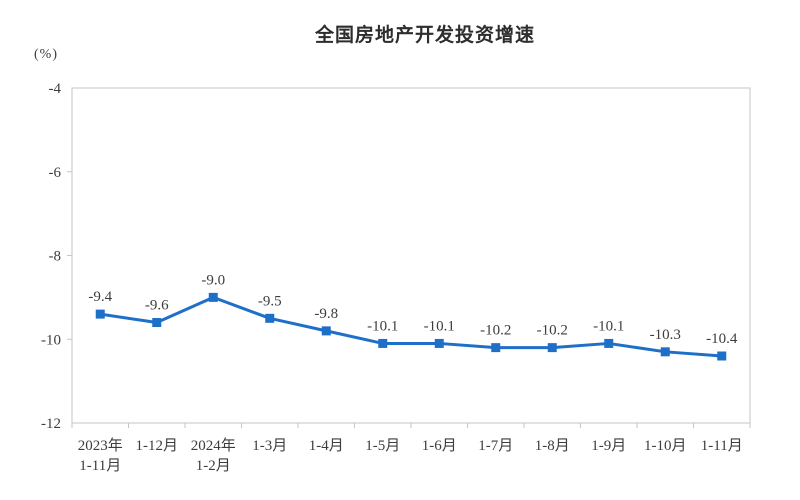 The image size is (800, 500). What do you see at coordinates (326, 446) in the screenshot?
I see `x-axis-category-label: 1-4月` at bounding box center [326, 446].